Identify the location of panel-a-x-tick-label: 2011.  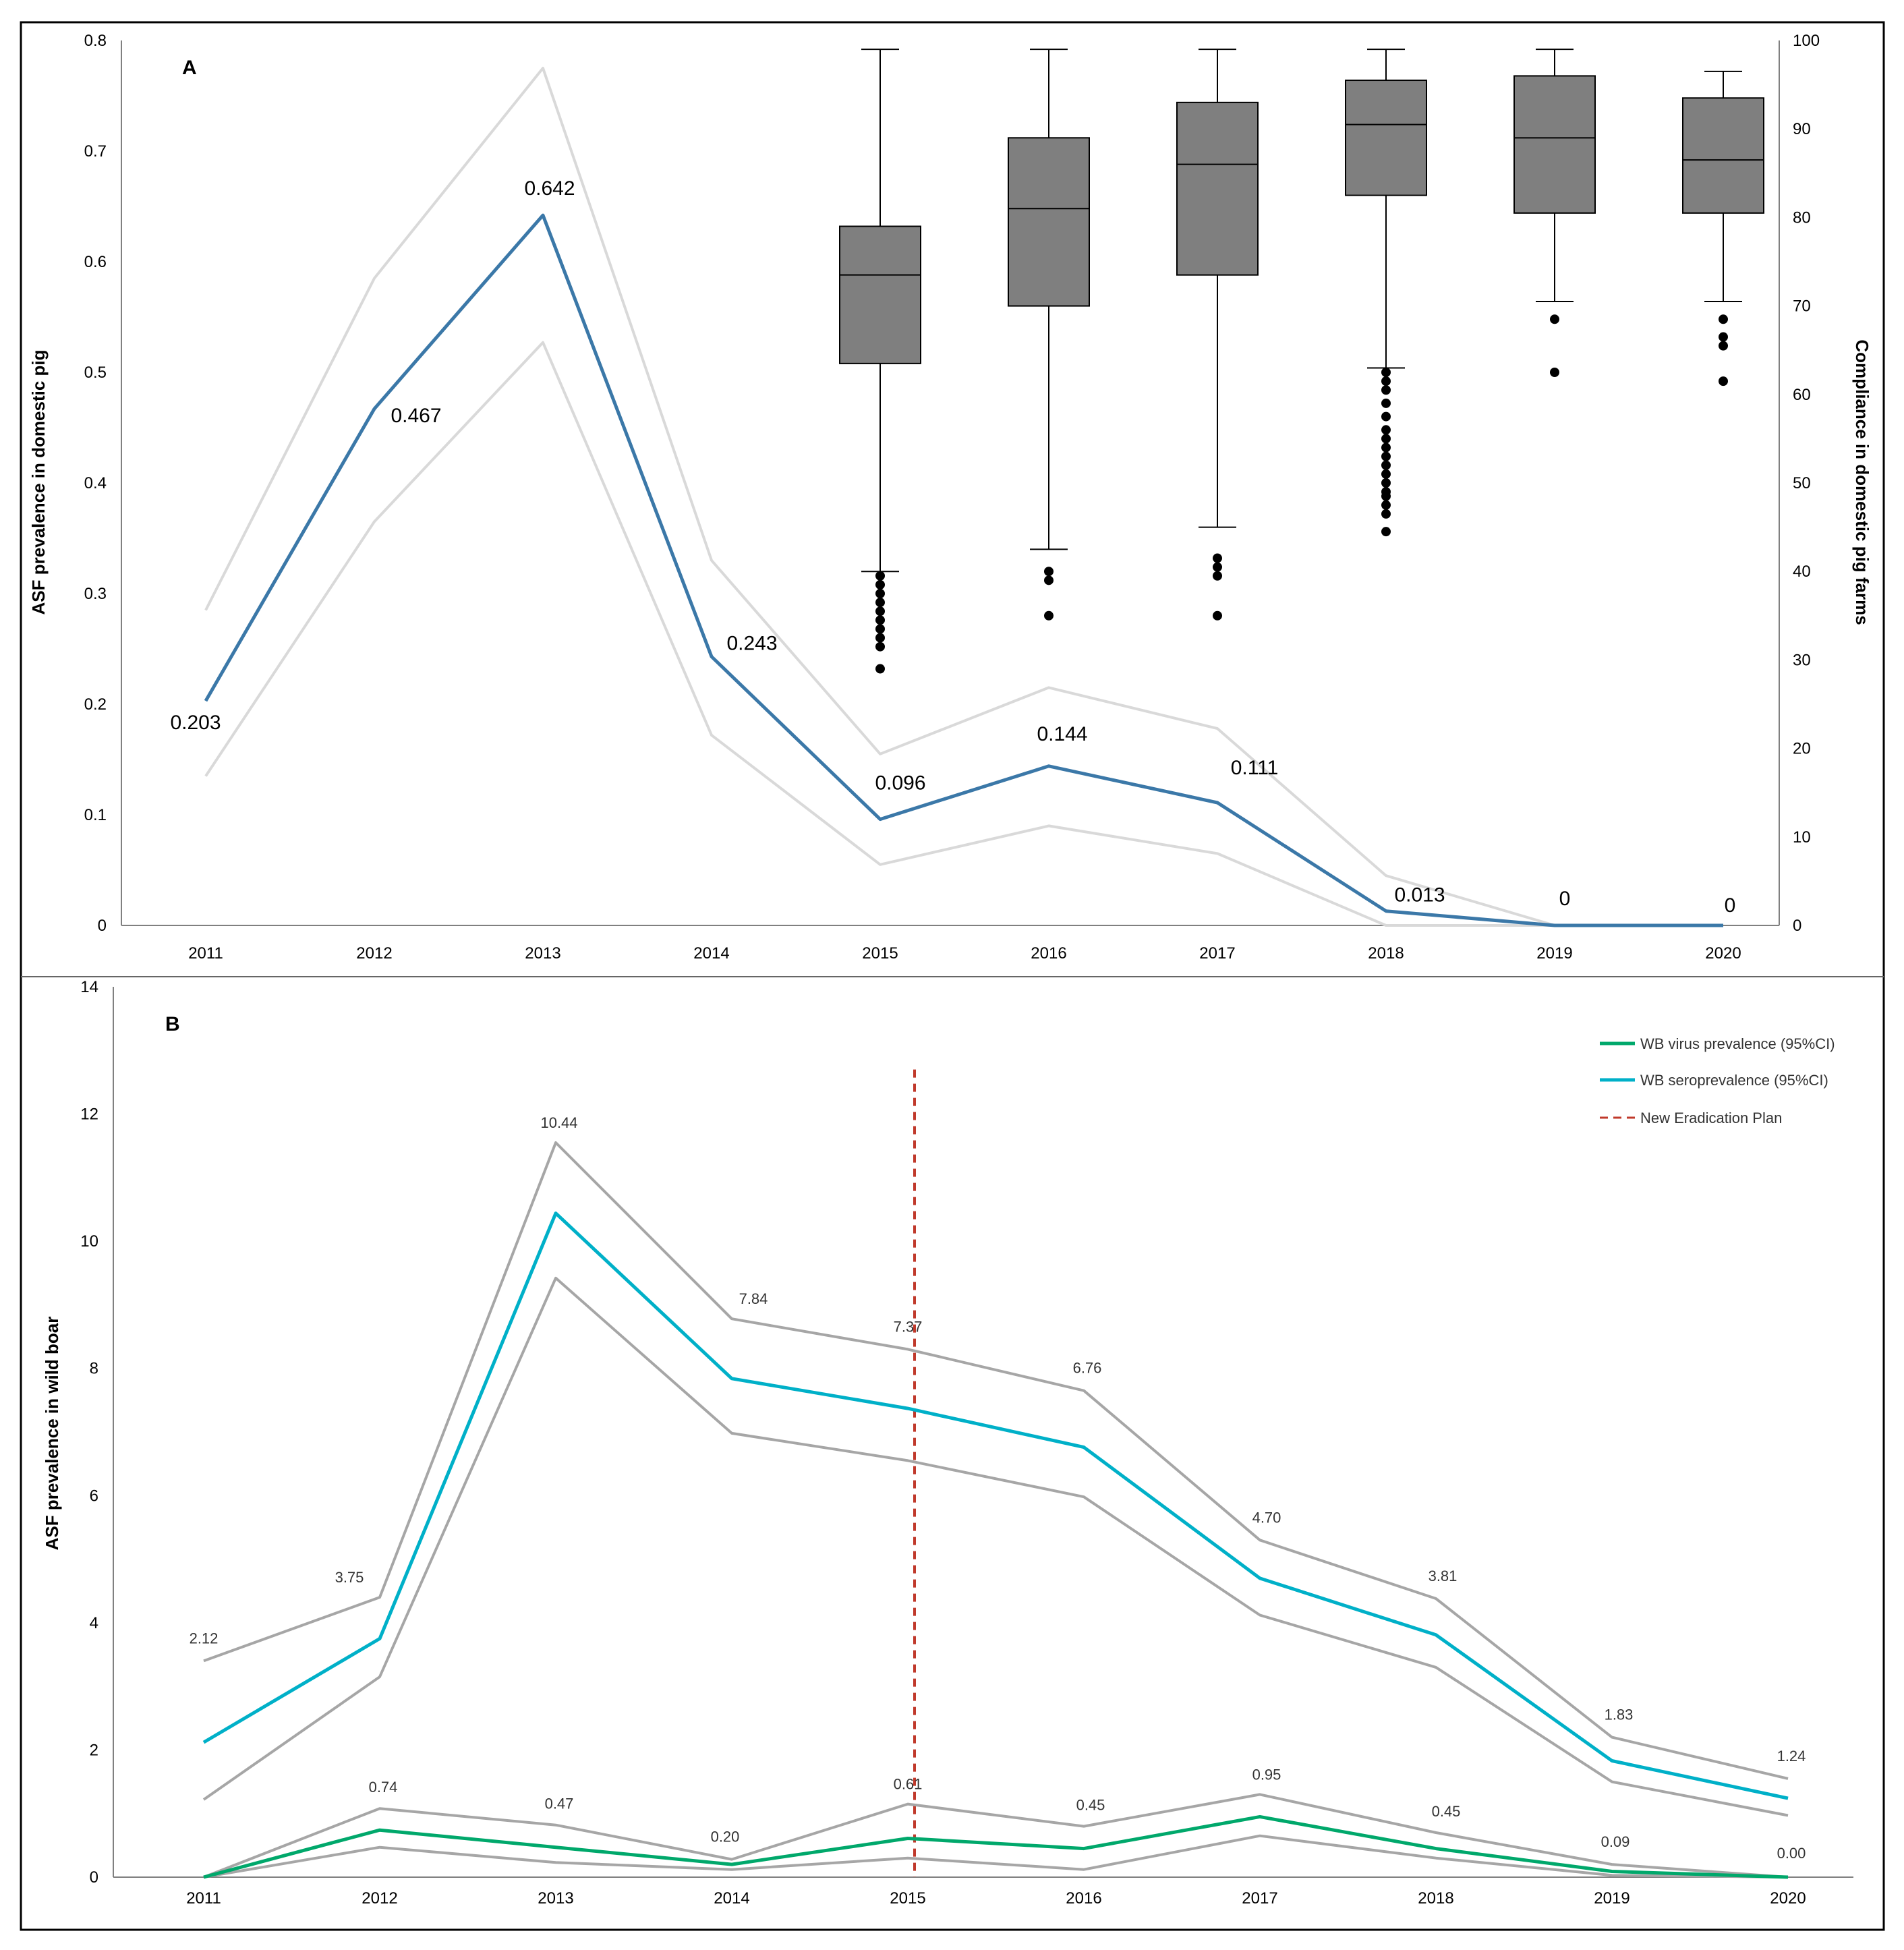
(205, 953).